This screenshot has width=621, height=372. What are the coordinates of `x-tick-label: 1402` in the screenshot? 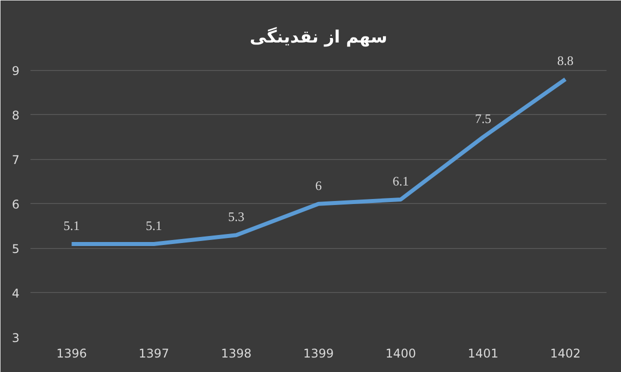 It's located at (565, 353).